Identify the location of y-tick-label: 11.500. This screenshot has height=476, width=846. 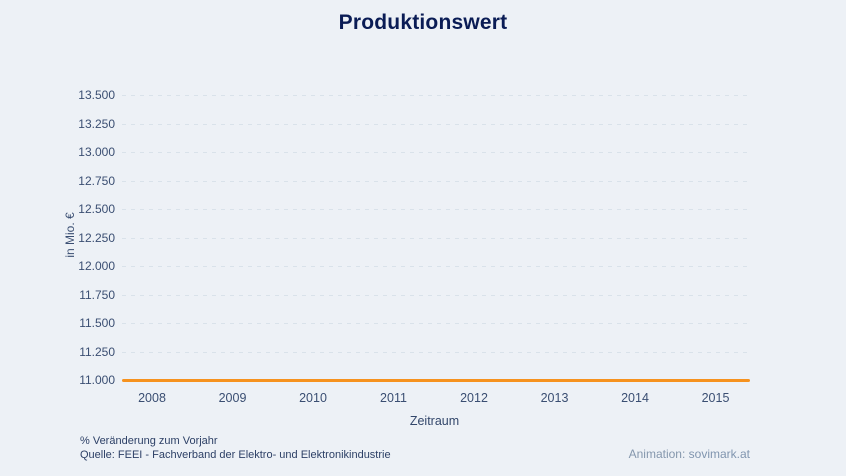
(97, 323).